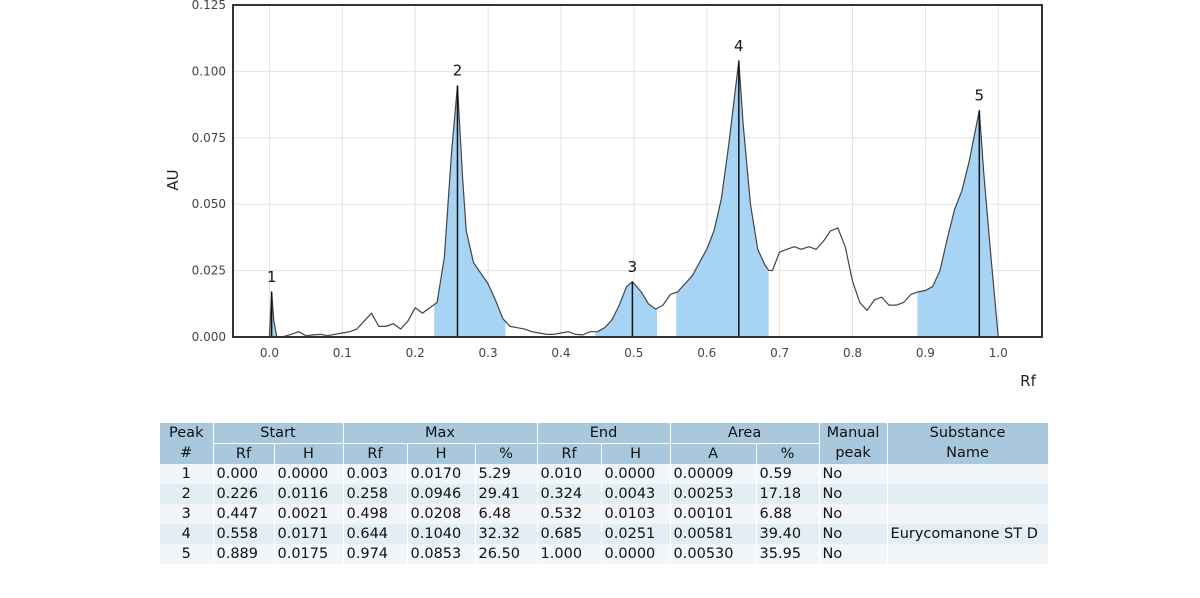  Describe the element at coordinates (375, 554) in the screenshot. I see `cell-max-rf: 0.974` at that location.